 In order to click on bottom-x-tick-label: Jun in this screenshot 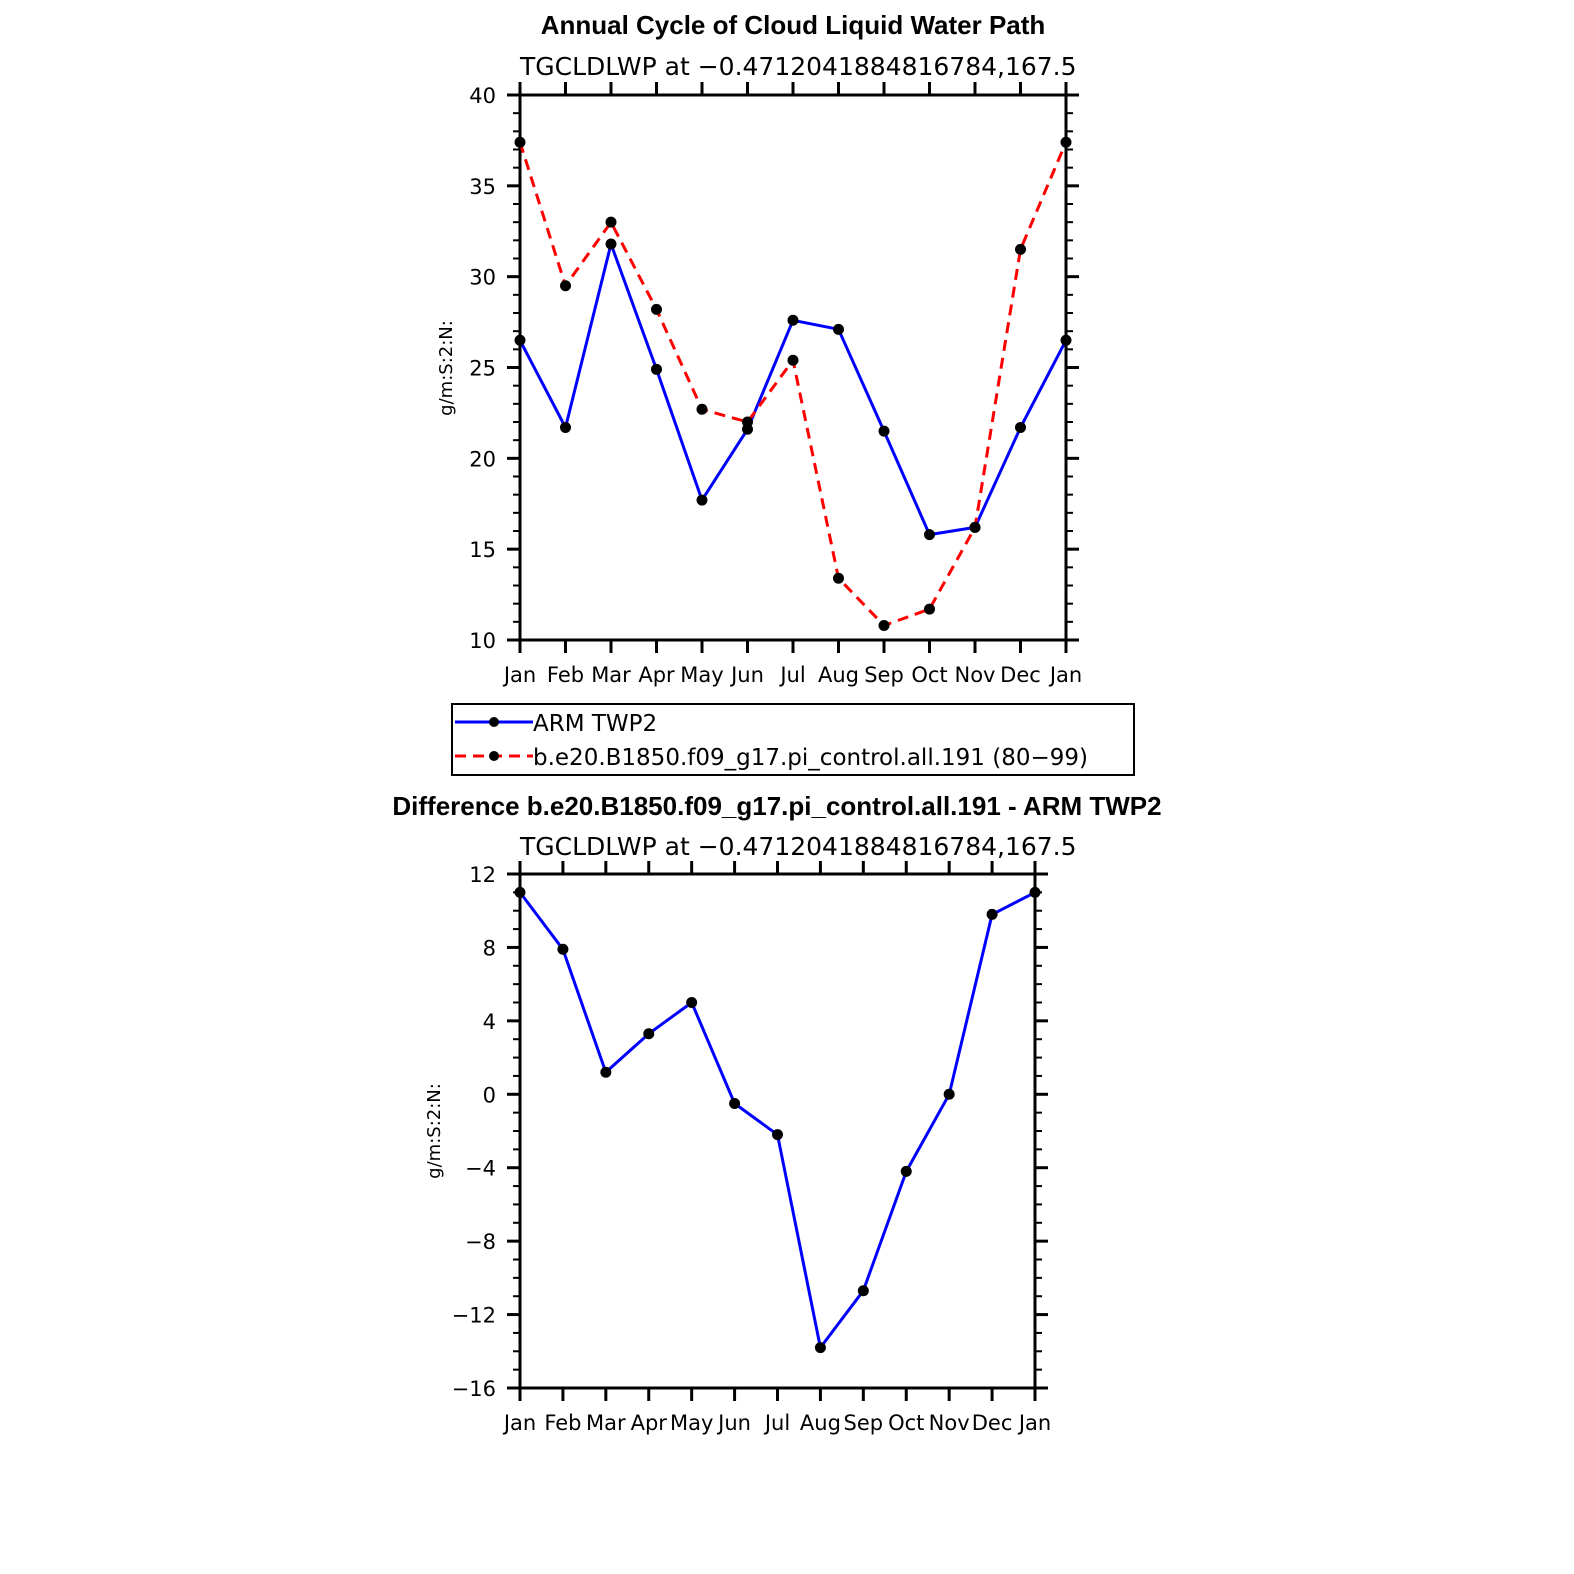, I will do `click(733, 1423)`.